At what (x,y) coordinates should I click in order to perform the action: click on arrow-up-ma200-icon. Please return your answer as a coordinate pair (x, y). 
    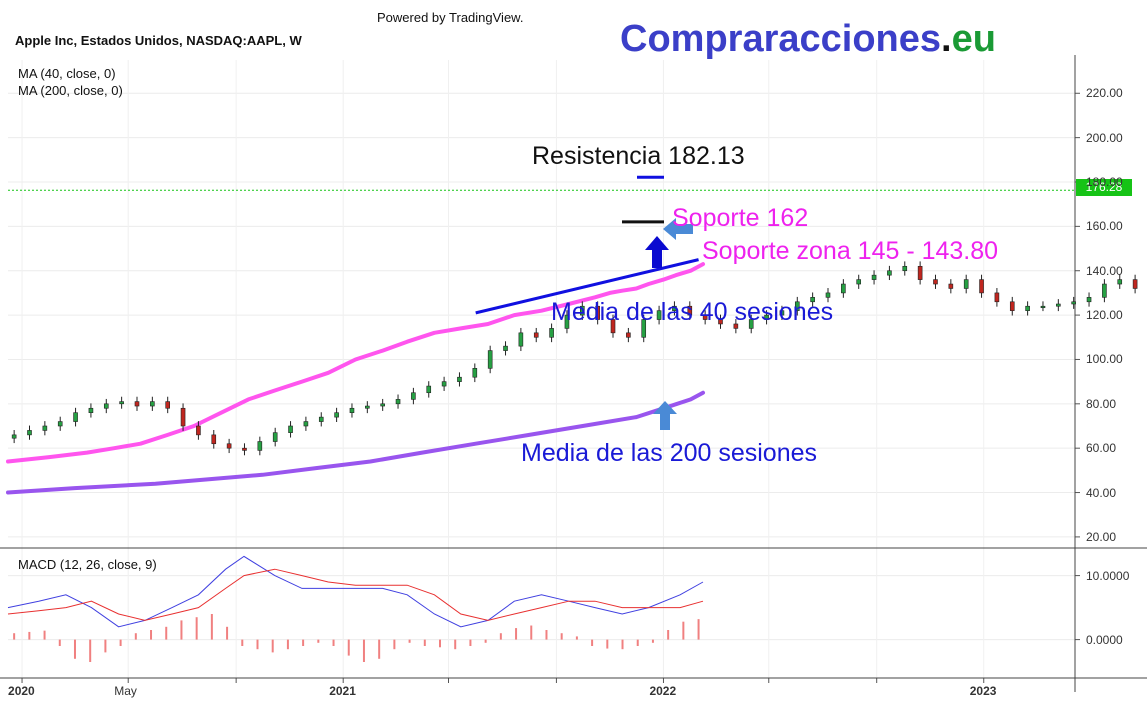
    Looking at the image, I should click on (665, 415).